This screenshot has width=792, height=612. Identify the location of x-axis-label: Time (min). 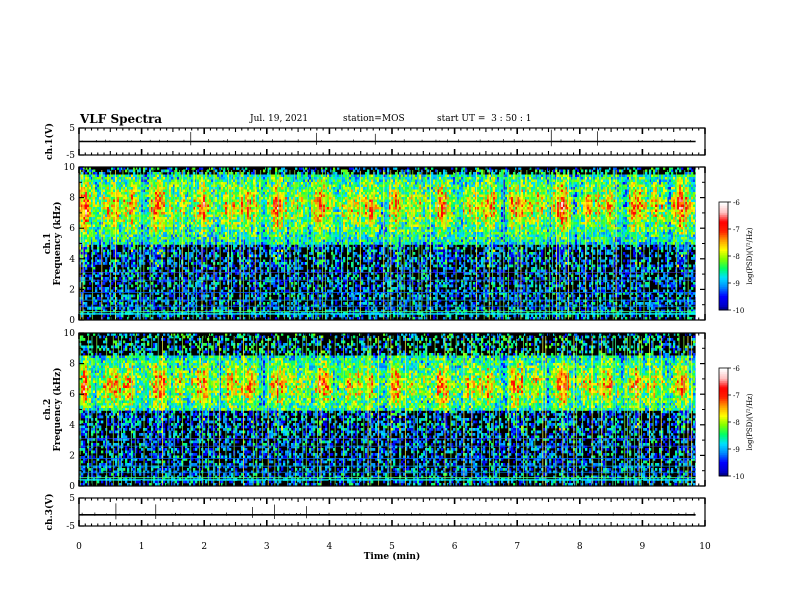
(392, 556).